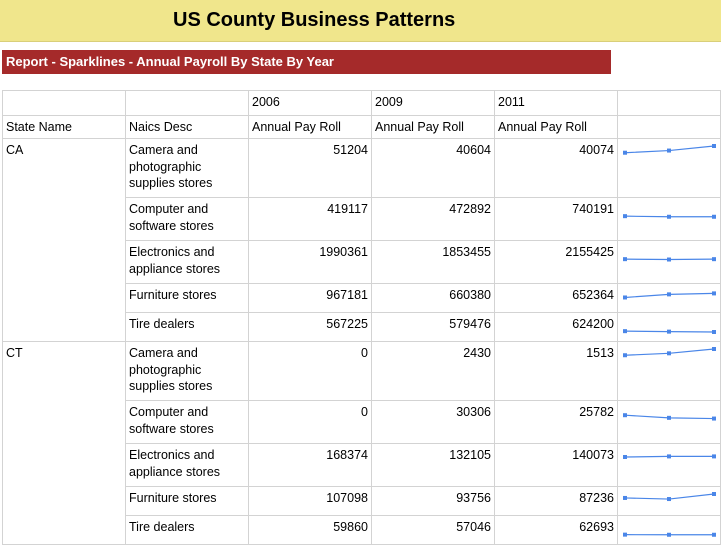  Describe the element at coordinates (433, 327) in the screenshot. I see `payroll-value-cell: 579476` at that location.